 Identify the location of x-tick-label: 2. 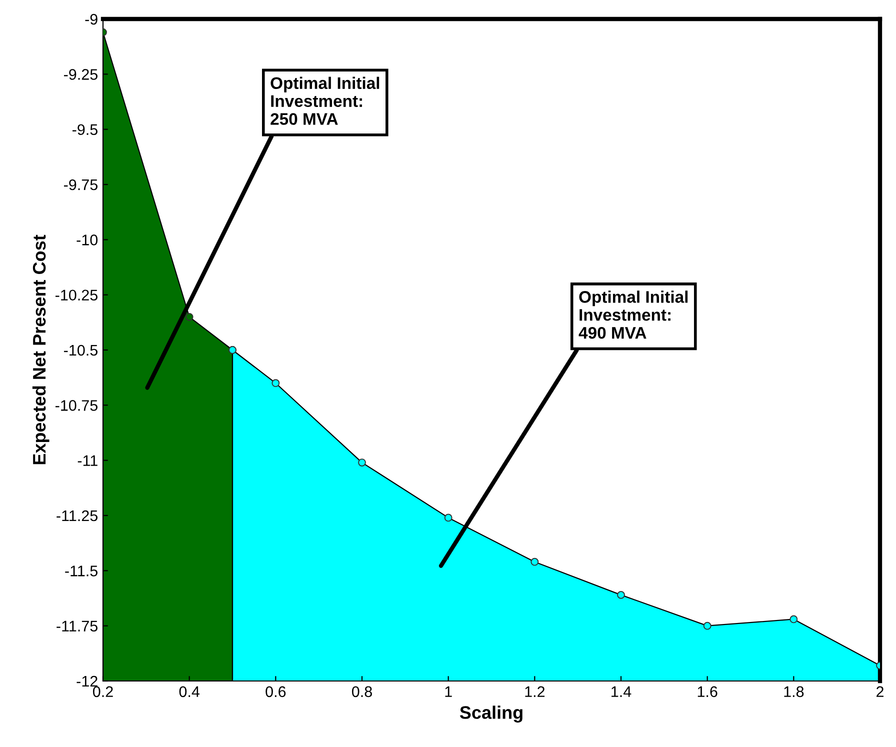
(880, 691).